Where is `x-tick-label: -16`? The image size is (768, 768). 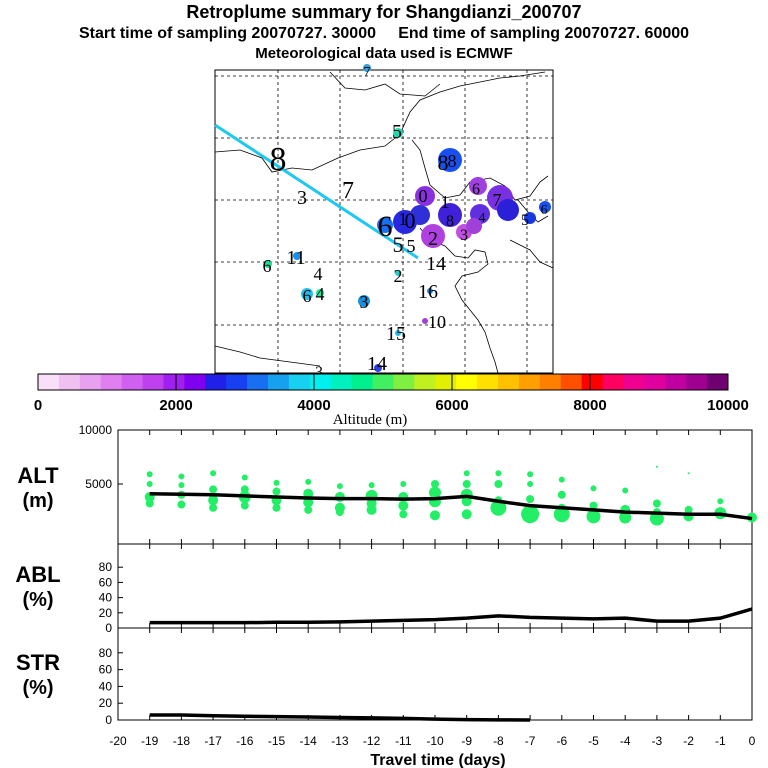 x-tick-label: -16 is located at coordinates (245, 741).